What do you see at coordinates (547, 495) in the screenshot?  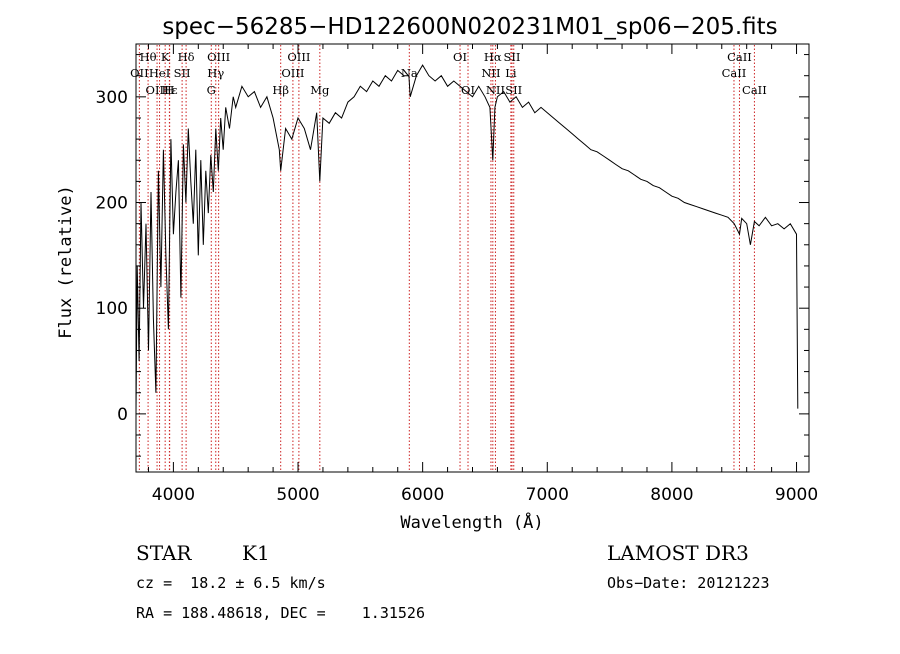 I see `x-tick-label-3: 7000` at bounding box center [547, 495].